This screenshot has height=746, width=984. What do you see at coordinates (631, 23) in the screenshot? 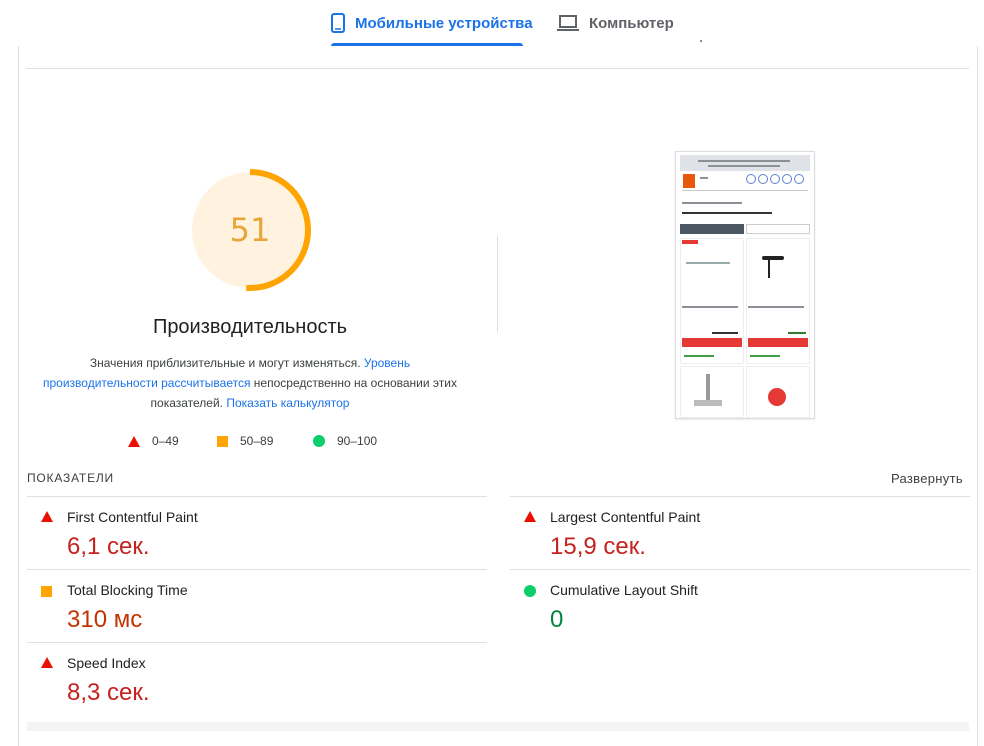
I see `tab-desktop-label: Компьютер` at bounding box center [631, 23].